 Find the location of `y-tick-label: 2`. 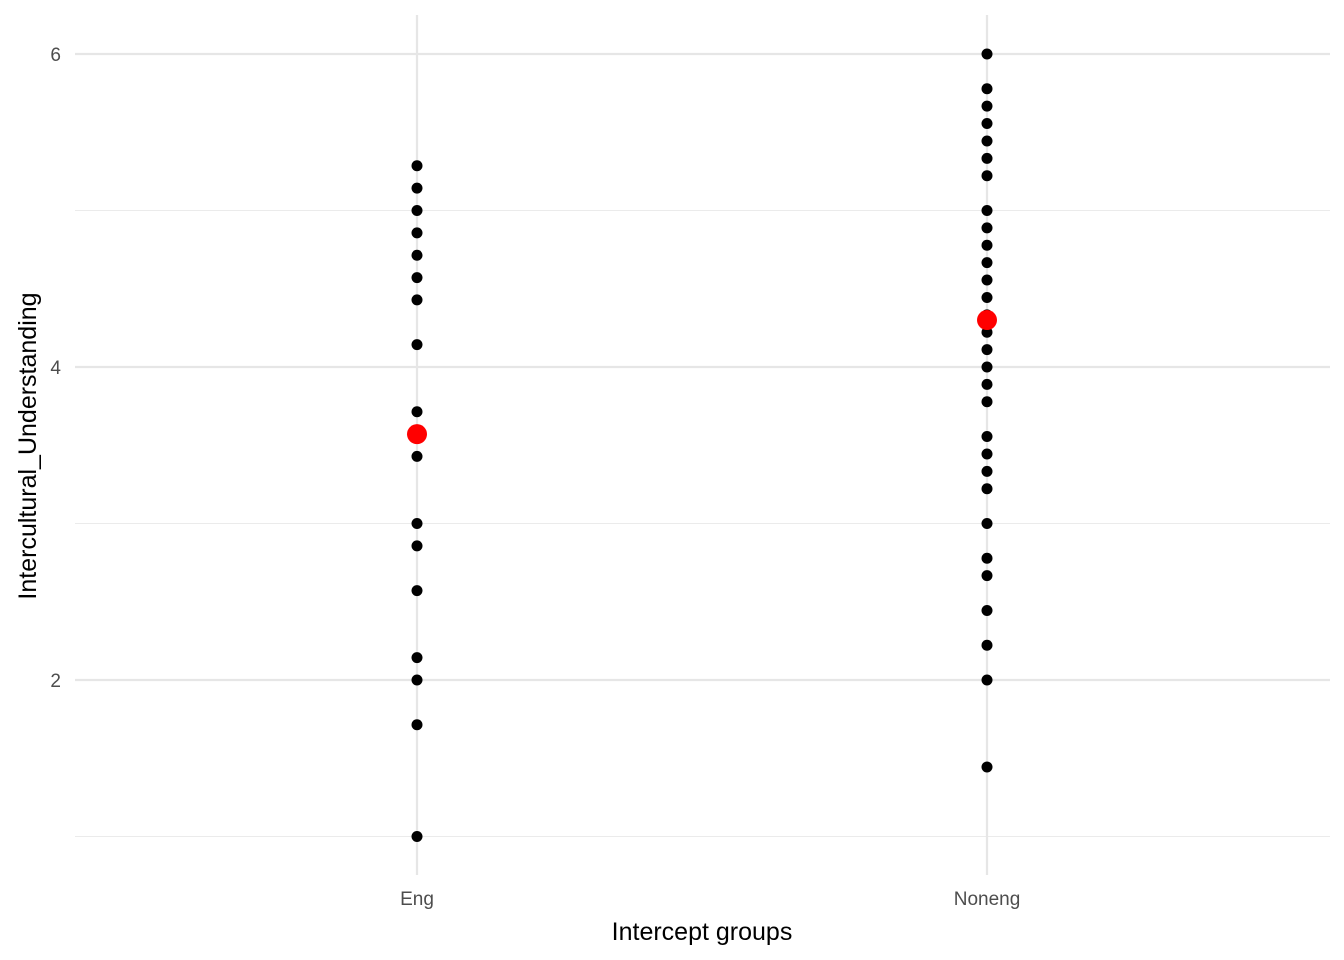

y-tick-label: 2 is located at coordinates (55, 681).